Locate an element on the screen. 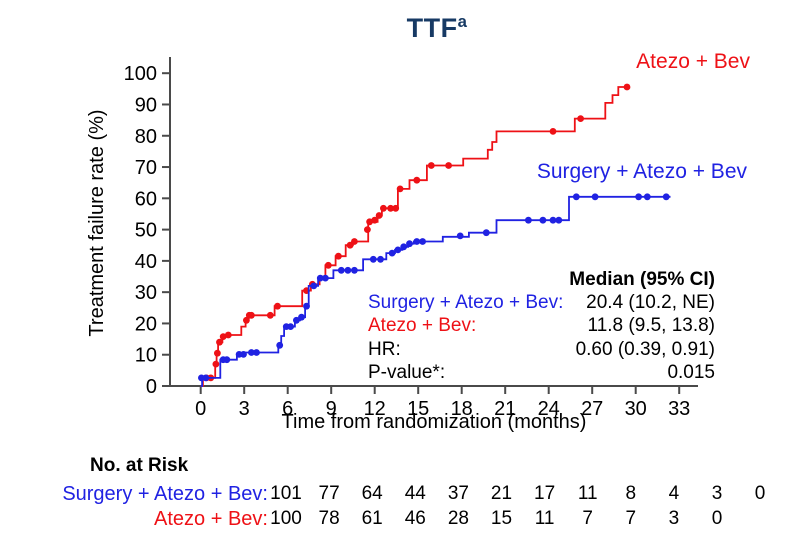  x-tick-label: 3 is located at coordinates (244, 409).